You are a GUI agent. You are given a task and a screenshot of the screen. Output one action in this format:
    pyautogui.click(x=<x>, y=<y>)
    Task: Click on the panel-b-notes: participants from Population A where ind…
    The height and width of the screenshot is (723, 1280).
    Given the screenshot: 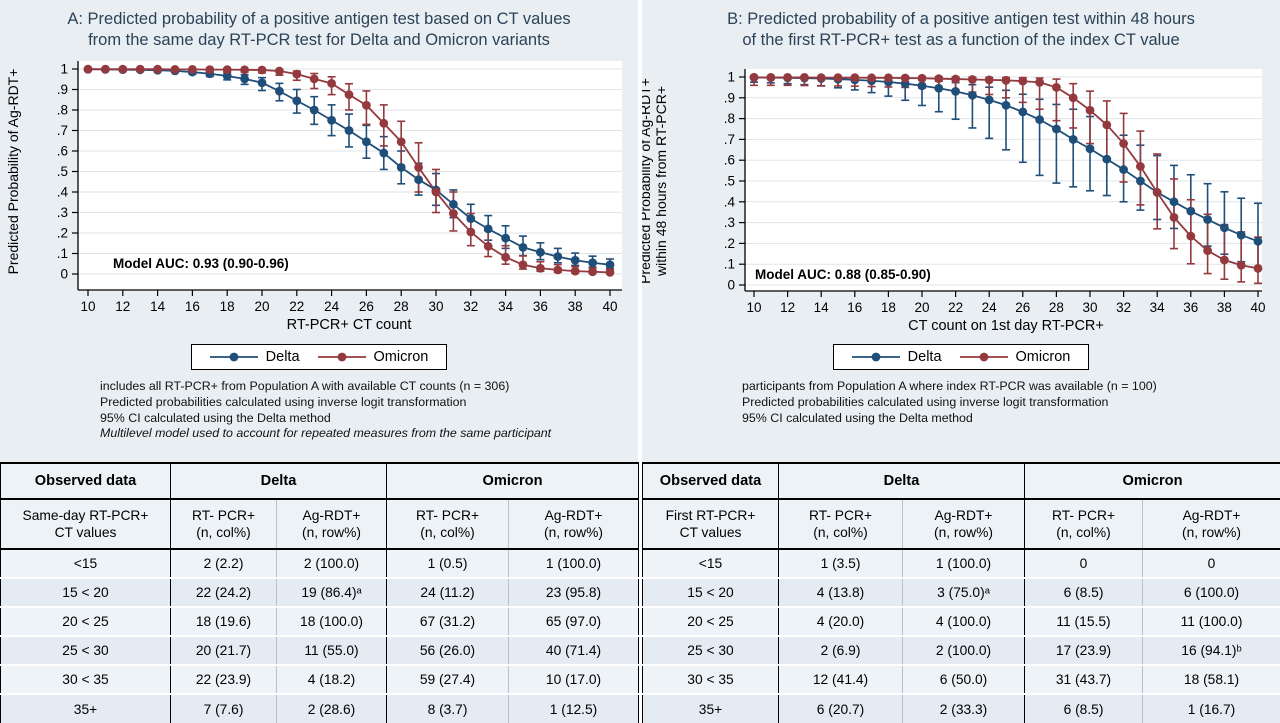 What is the action you would take?
    pyautogui.click(x=961, y=402)
    